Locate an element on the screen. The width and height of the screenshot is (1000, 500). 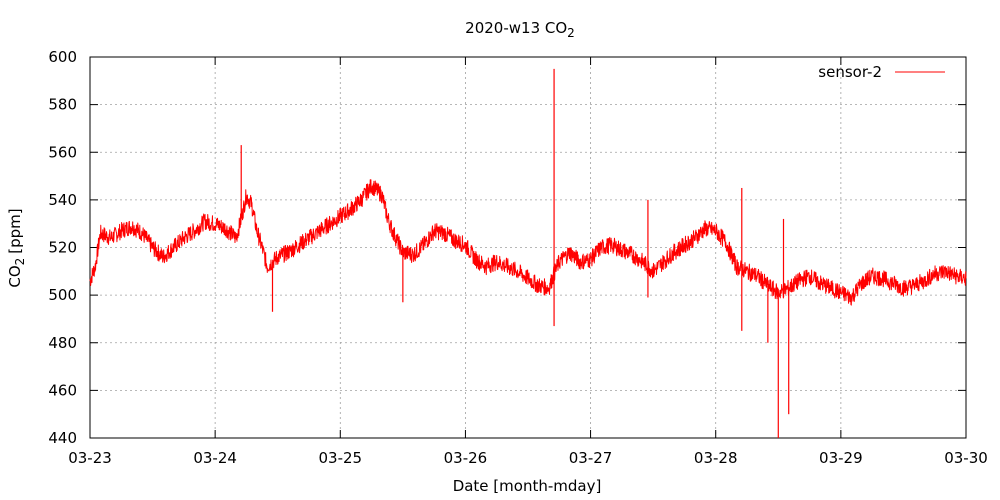
x-tick-label: 03-23 is located at coordinates (90, 458).